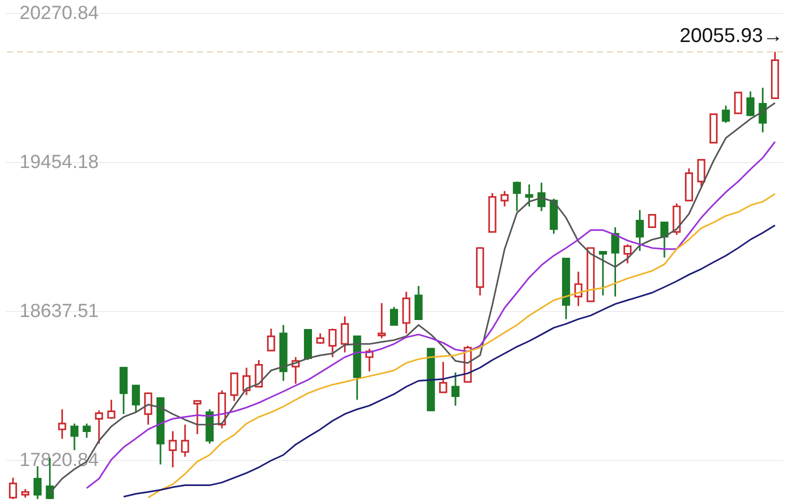 Image resolution: width=800 pixels, height=500 pixels. Describe the element at coordinates (60, 13) in the screenshot. I see `y-tick-label: 20270.84` at that location.